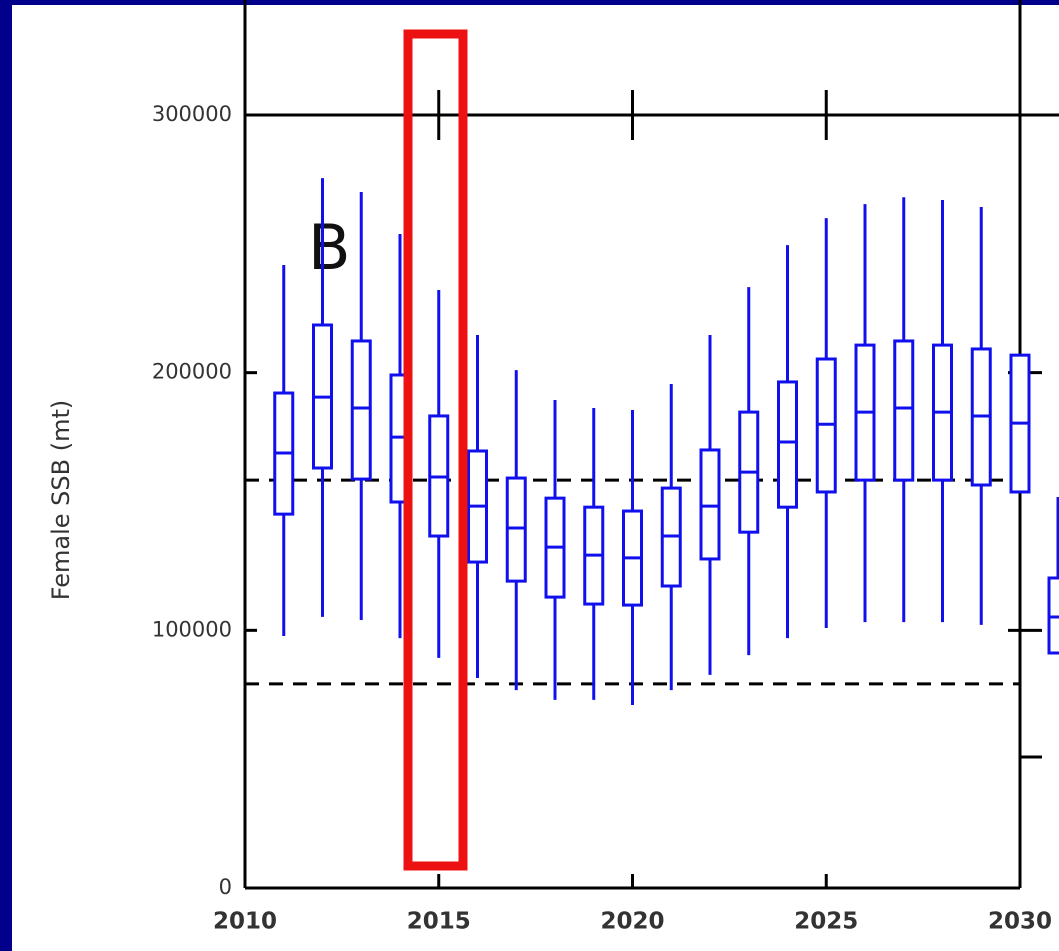 This screenshot has height=951, width=1059. Describe the element at coordinates (826, 922) in the screenshot. I see `x-tick-label: 2025` at that location.